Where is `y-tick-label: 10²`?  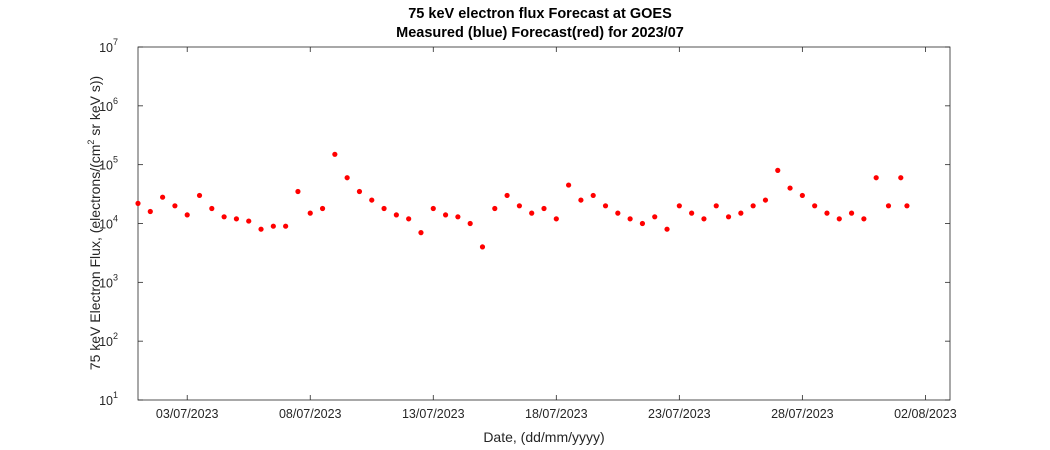
y-tick-label: 10² is located at coordinates (108, 340).